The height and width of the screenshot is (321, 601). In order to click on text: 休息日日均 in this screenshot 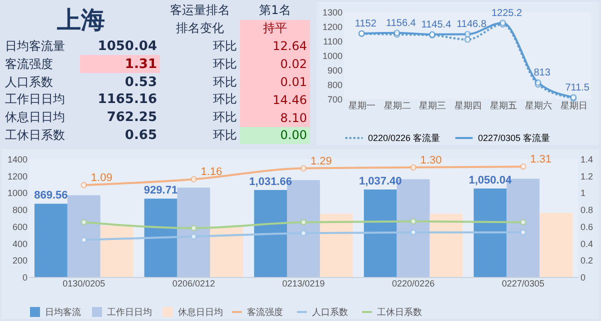, I will do `click(35, 117)`.